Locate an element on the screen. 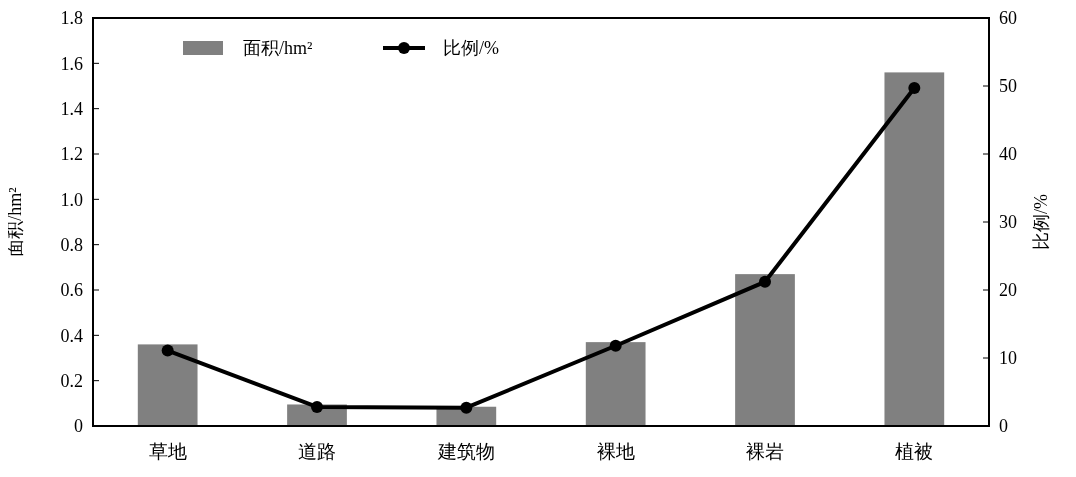  y-tick-label: 0.8 is located at coordinates (71, 244).